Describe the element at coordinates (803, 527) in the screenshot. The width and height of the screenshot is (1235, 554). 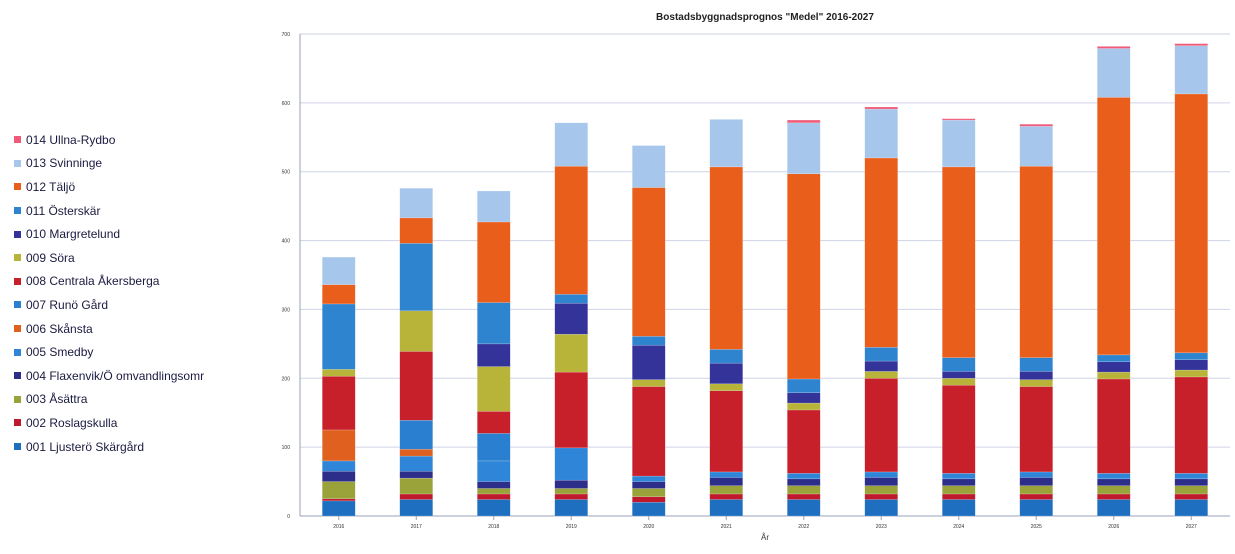
I see `x-tick-label: 2022` at that location.